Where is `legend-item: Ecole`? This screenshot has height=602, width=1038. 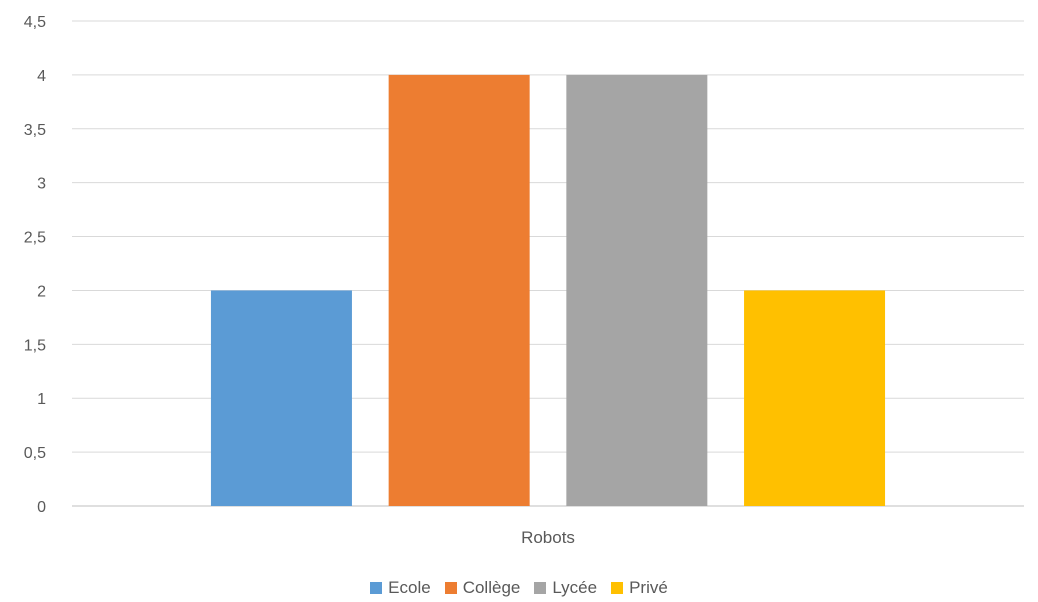 legend-item: Ecole is located at coordinates (400, 588).